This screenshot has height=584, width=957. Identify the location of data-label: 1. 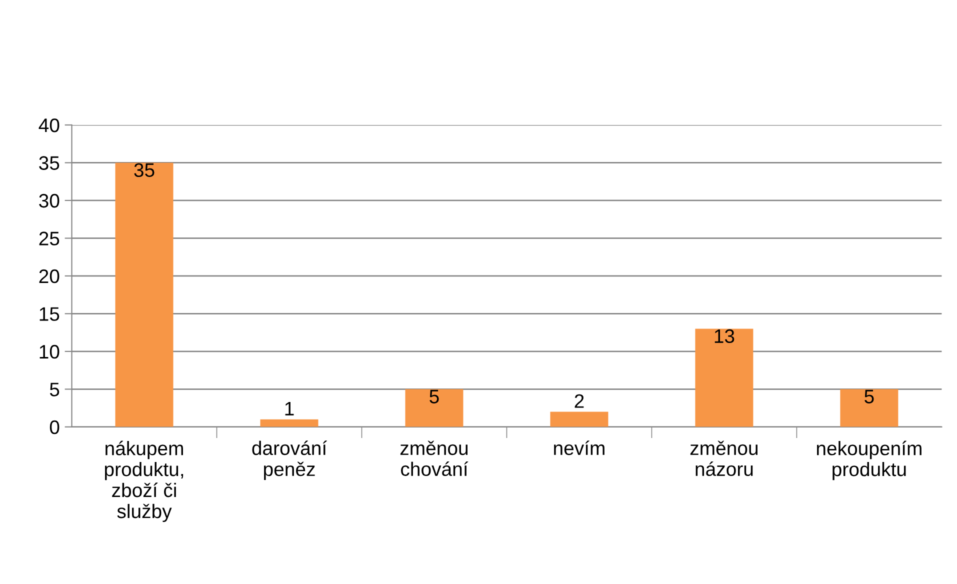
(289, 409).